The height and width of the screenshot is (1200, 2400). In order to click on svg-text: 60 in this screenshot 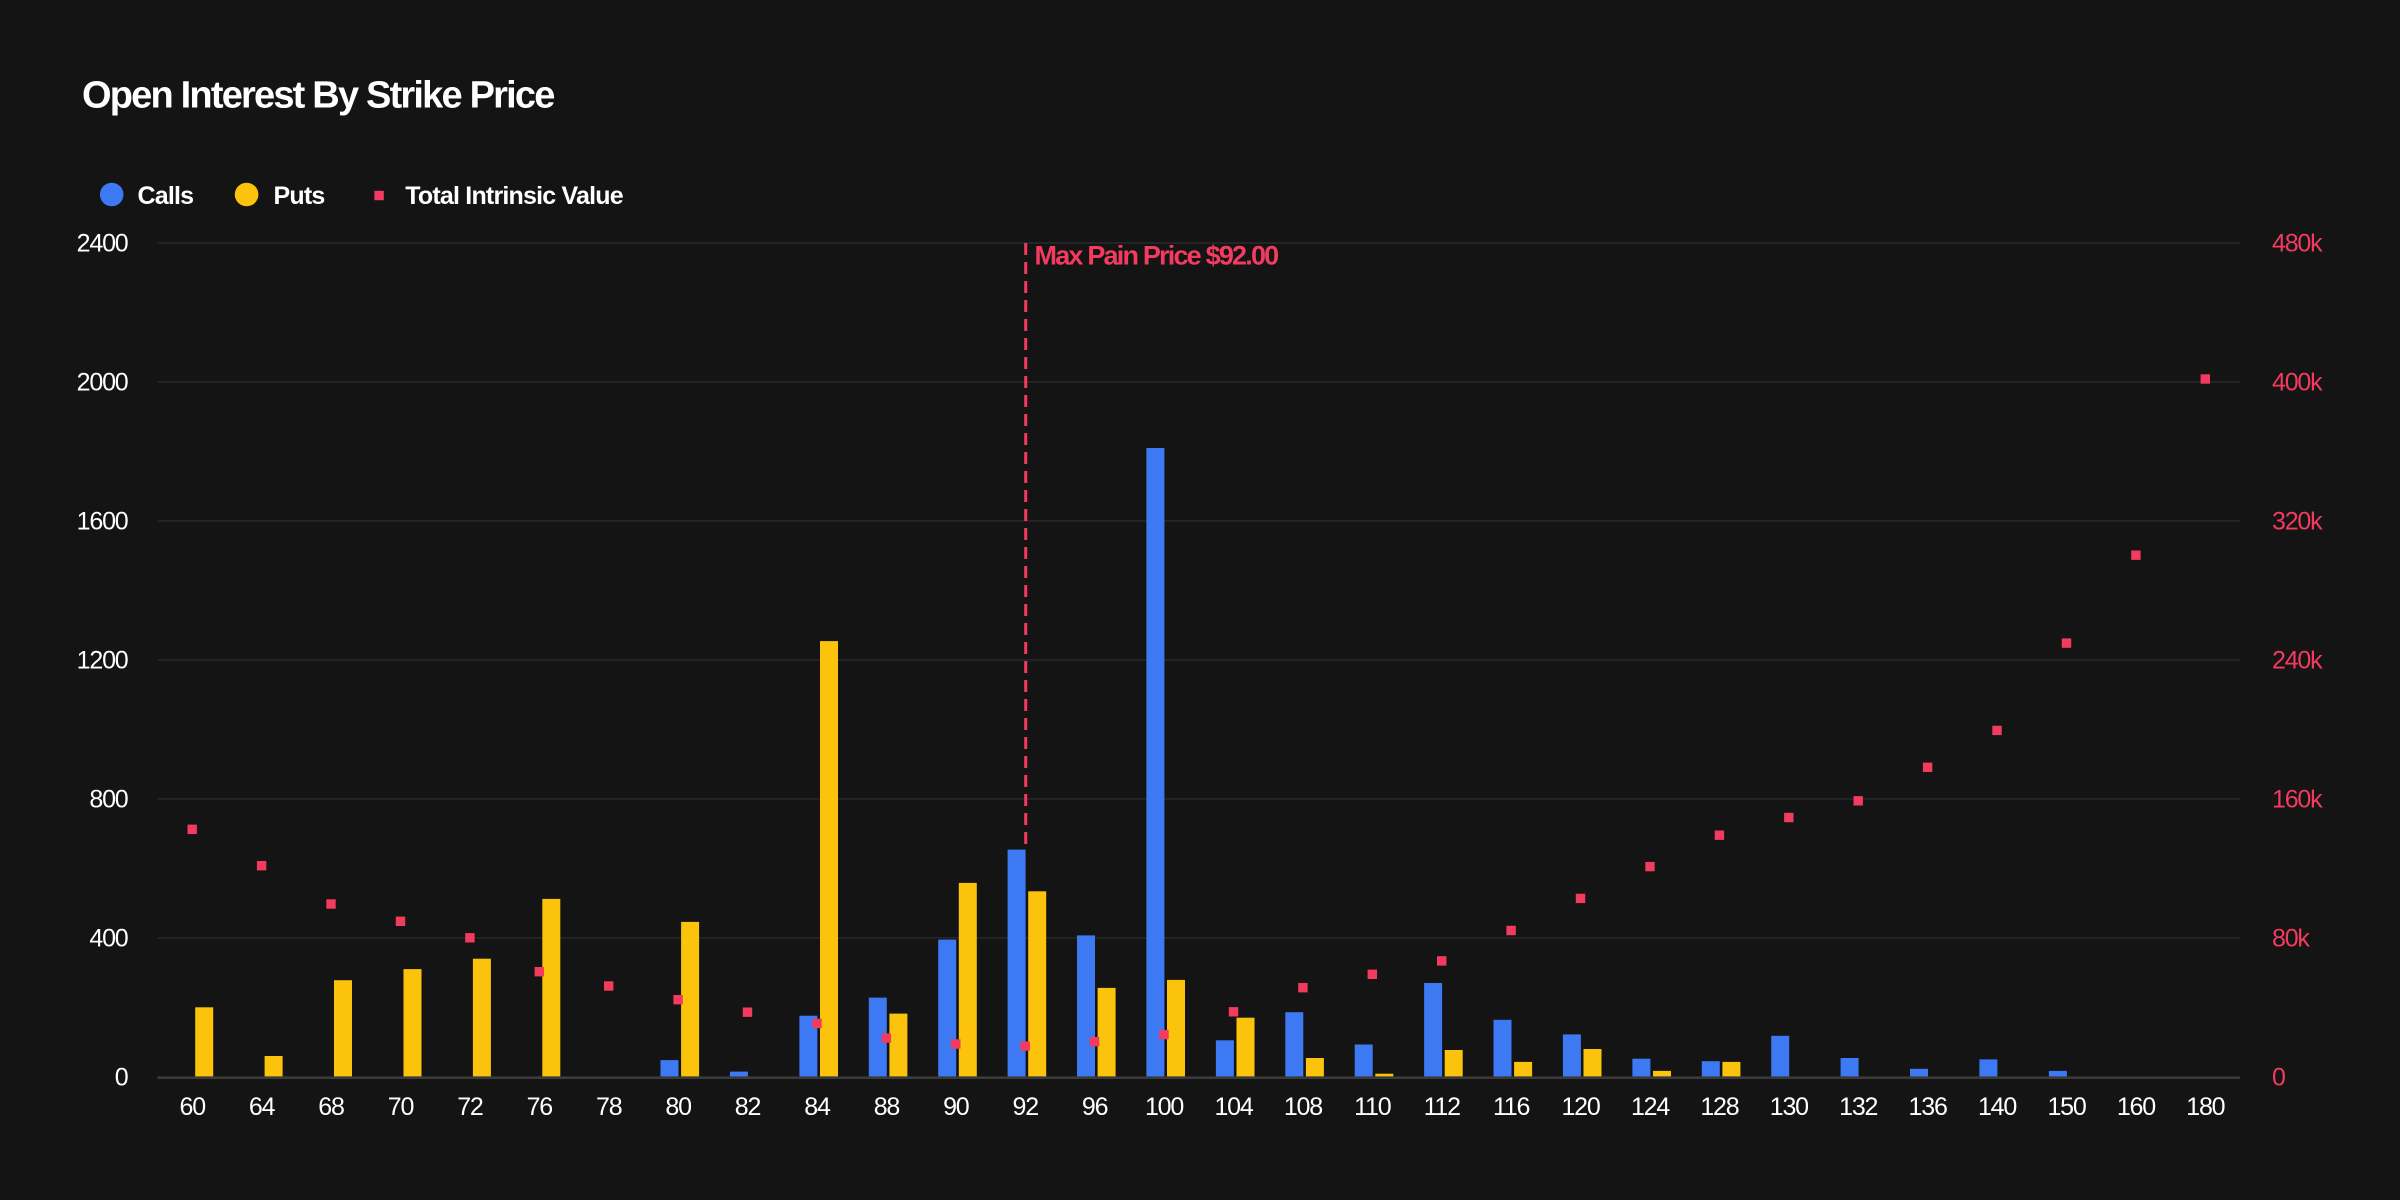, I will do `click(192, 1107)`.